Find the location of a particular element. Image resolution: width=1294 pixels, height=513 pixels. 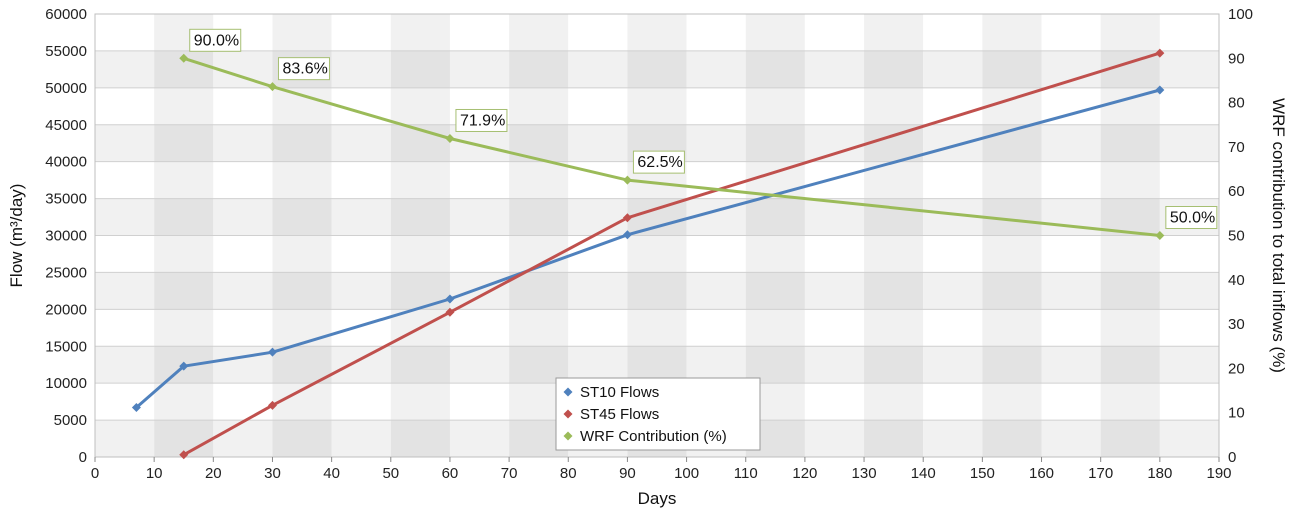

y2-axis-ticks: 0 10 20 30 40 50 60 70 80 90 100 is located at coordinates (1240, 236).